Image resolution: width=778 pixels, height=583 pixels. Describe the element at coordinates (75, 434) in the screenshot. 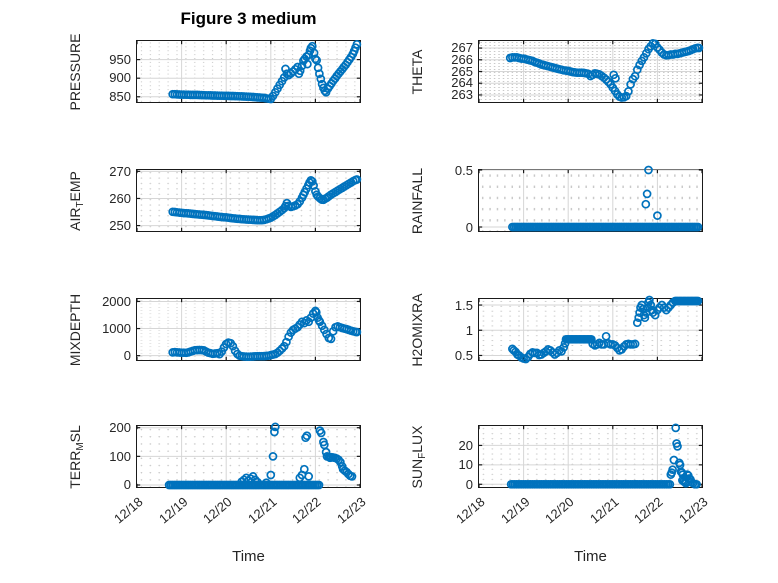

I see `y-axis-label-text: SL` at that location.